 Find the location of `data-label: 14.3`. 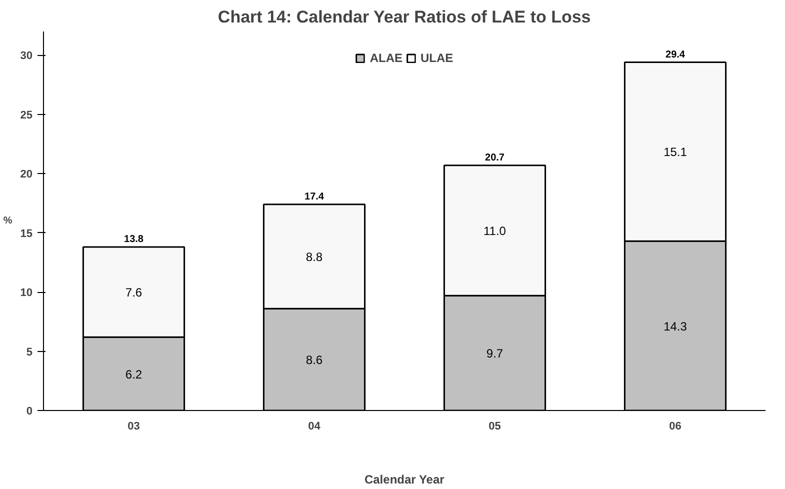

data-label: 14.3 is located at coordinates (676, 326).